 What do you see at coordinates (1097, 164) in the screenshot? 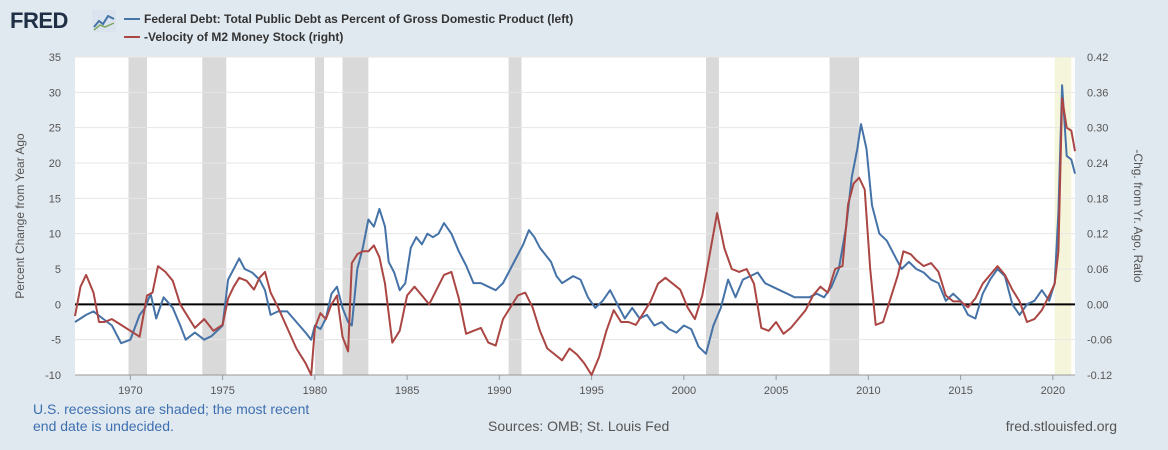
I see `y-tick-label-right: 0.24` at bounding box center [1097, 164].